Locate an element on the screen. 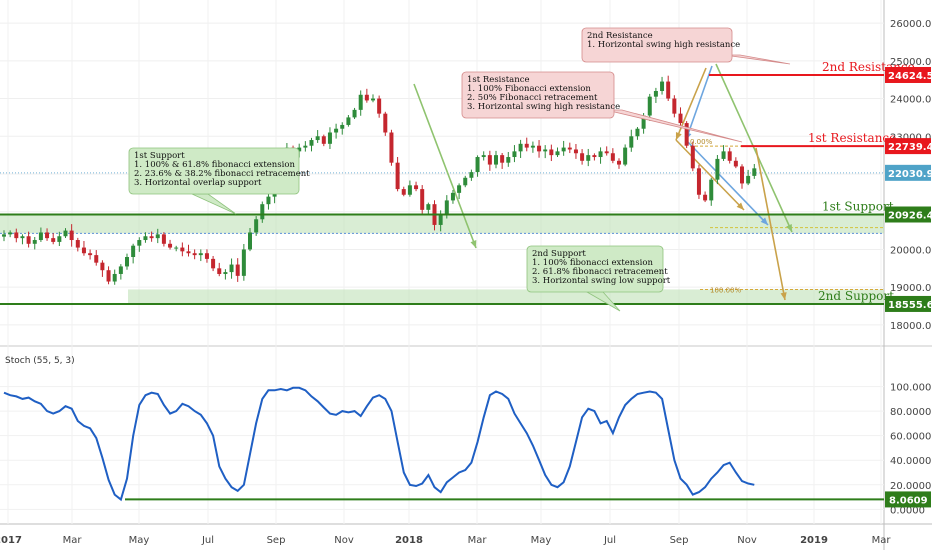 This screenshot has height=554, width=932. projection-arrow-down-blue-head is located at coordinates (764, 221).